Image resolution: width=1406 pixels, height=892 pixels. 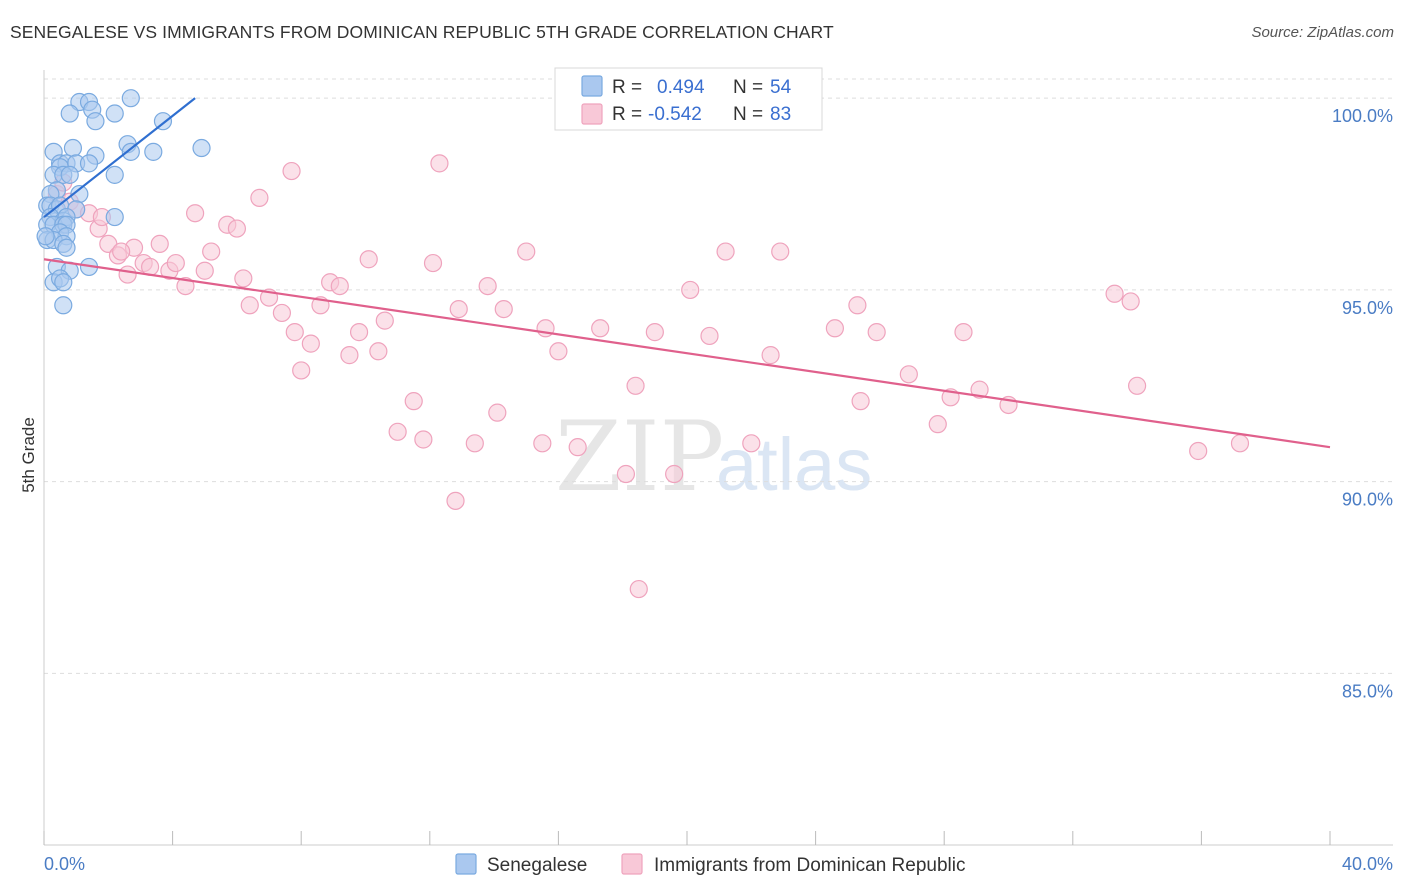 What do you see at coordinates (675, 114) in the screenshot?
I see `legend-r-value-dominican: -0.542` at bounding box center [675, 114].